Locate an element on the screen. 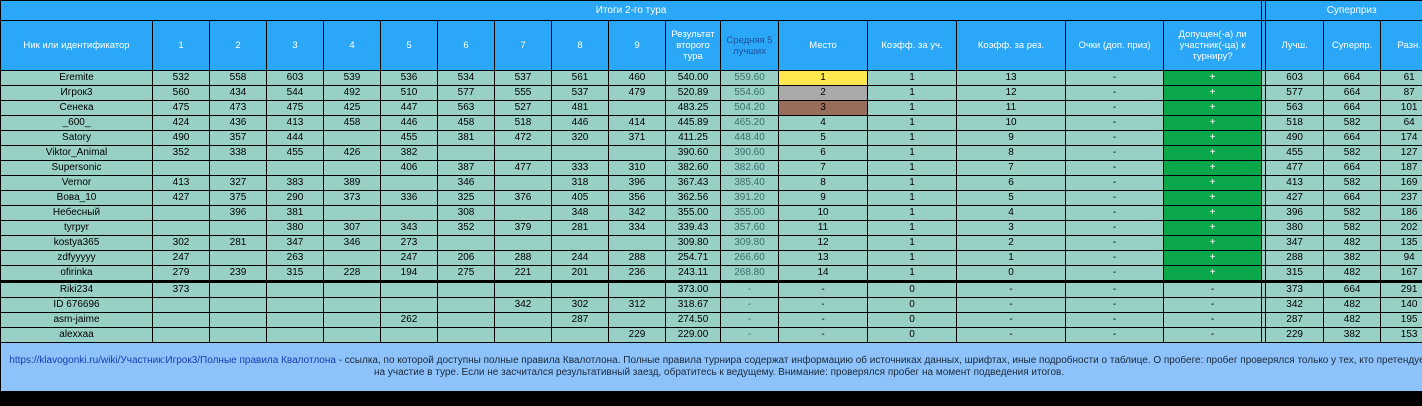 This screenshot has width=1422, height=406. tour-score-cell: 544 is located at coordinates (295, 93).